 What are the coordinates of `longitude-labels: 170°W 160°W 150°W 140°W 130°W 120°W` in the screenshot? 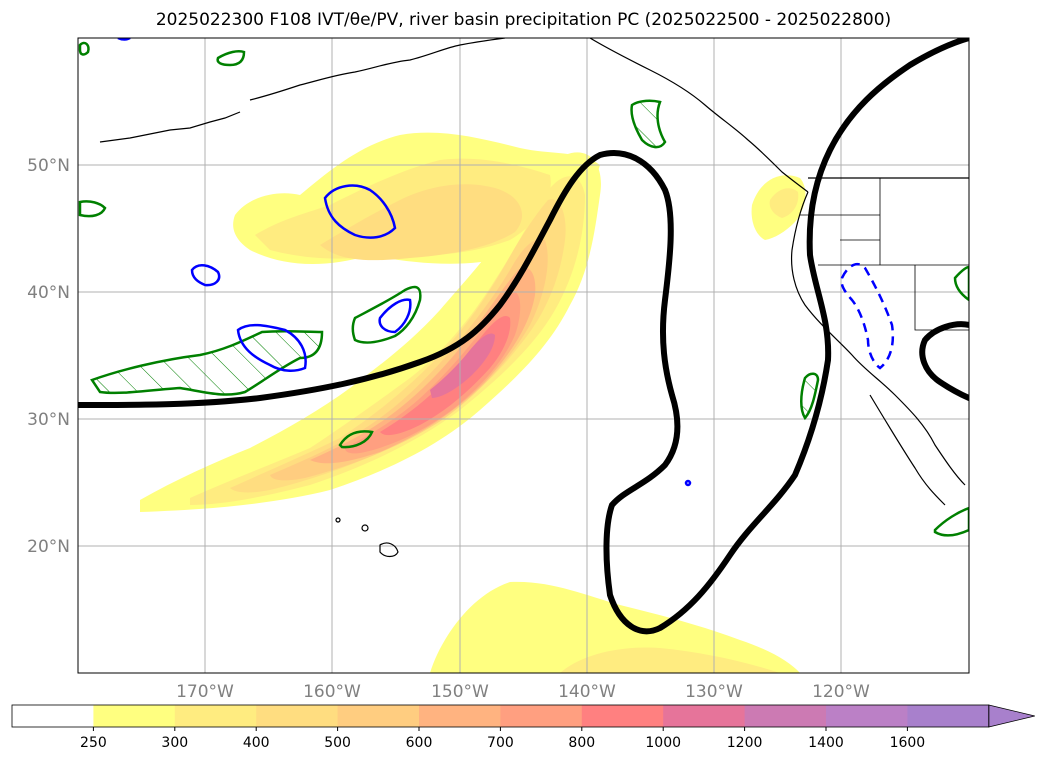 It's located at (523, 692).